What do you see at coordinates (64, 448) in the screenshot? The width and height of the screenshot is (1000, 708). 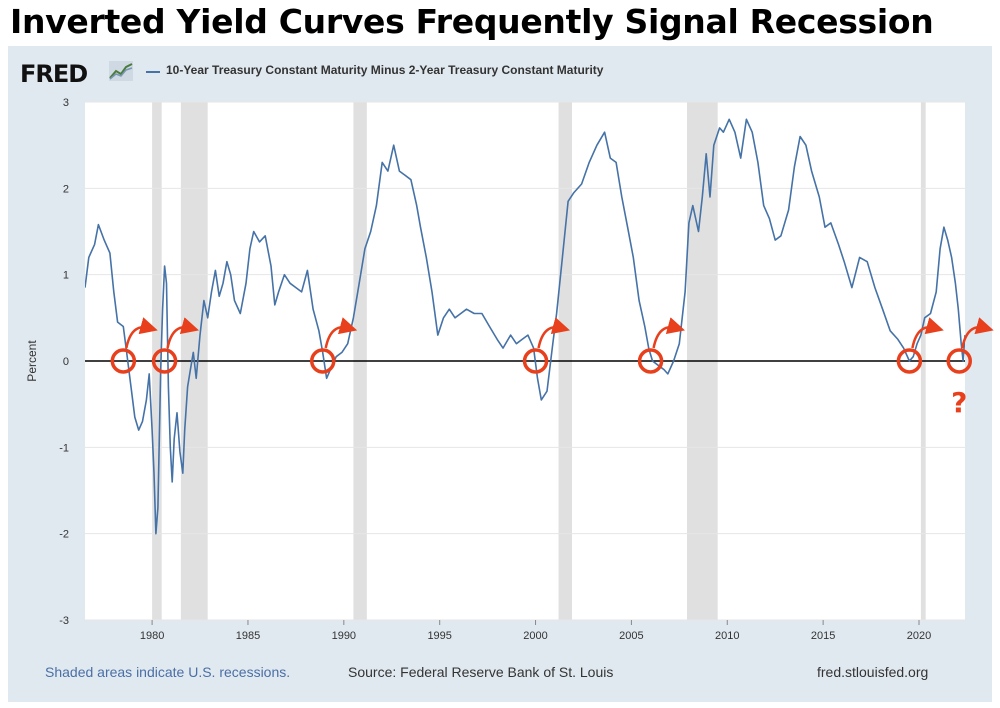 I see `y-tick-label: -1` at bounding box center [64, 448].